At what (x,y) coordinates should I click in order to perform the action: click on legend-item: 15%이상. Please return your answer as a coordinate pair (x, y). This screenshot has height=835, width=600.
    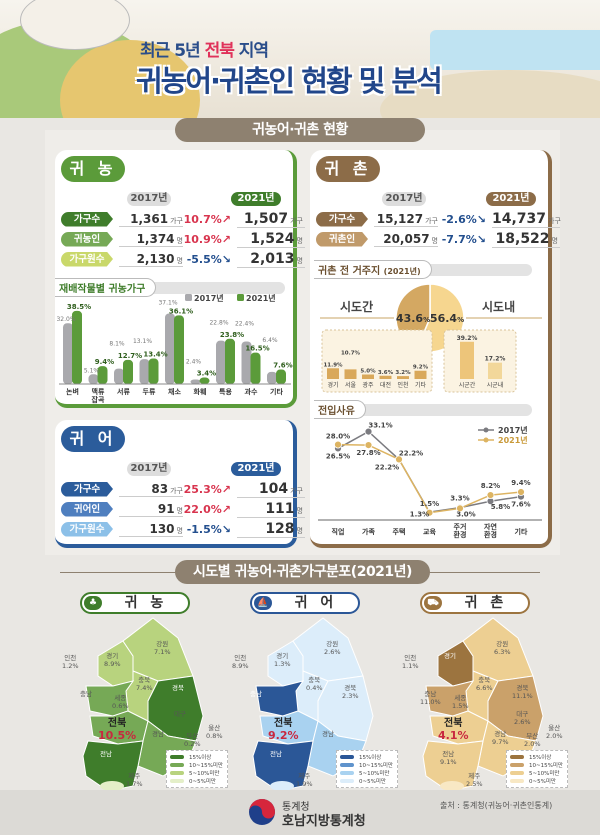
    Looking at the image, I should click on (197, 757).